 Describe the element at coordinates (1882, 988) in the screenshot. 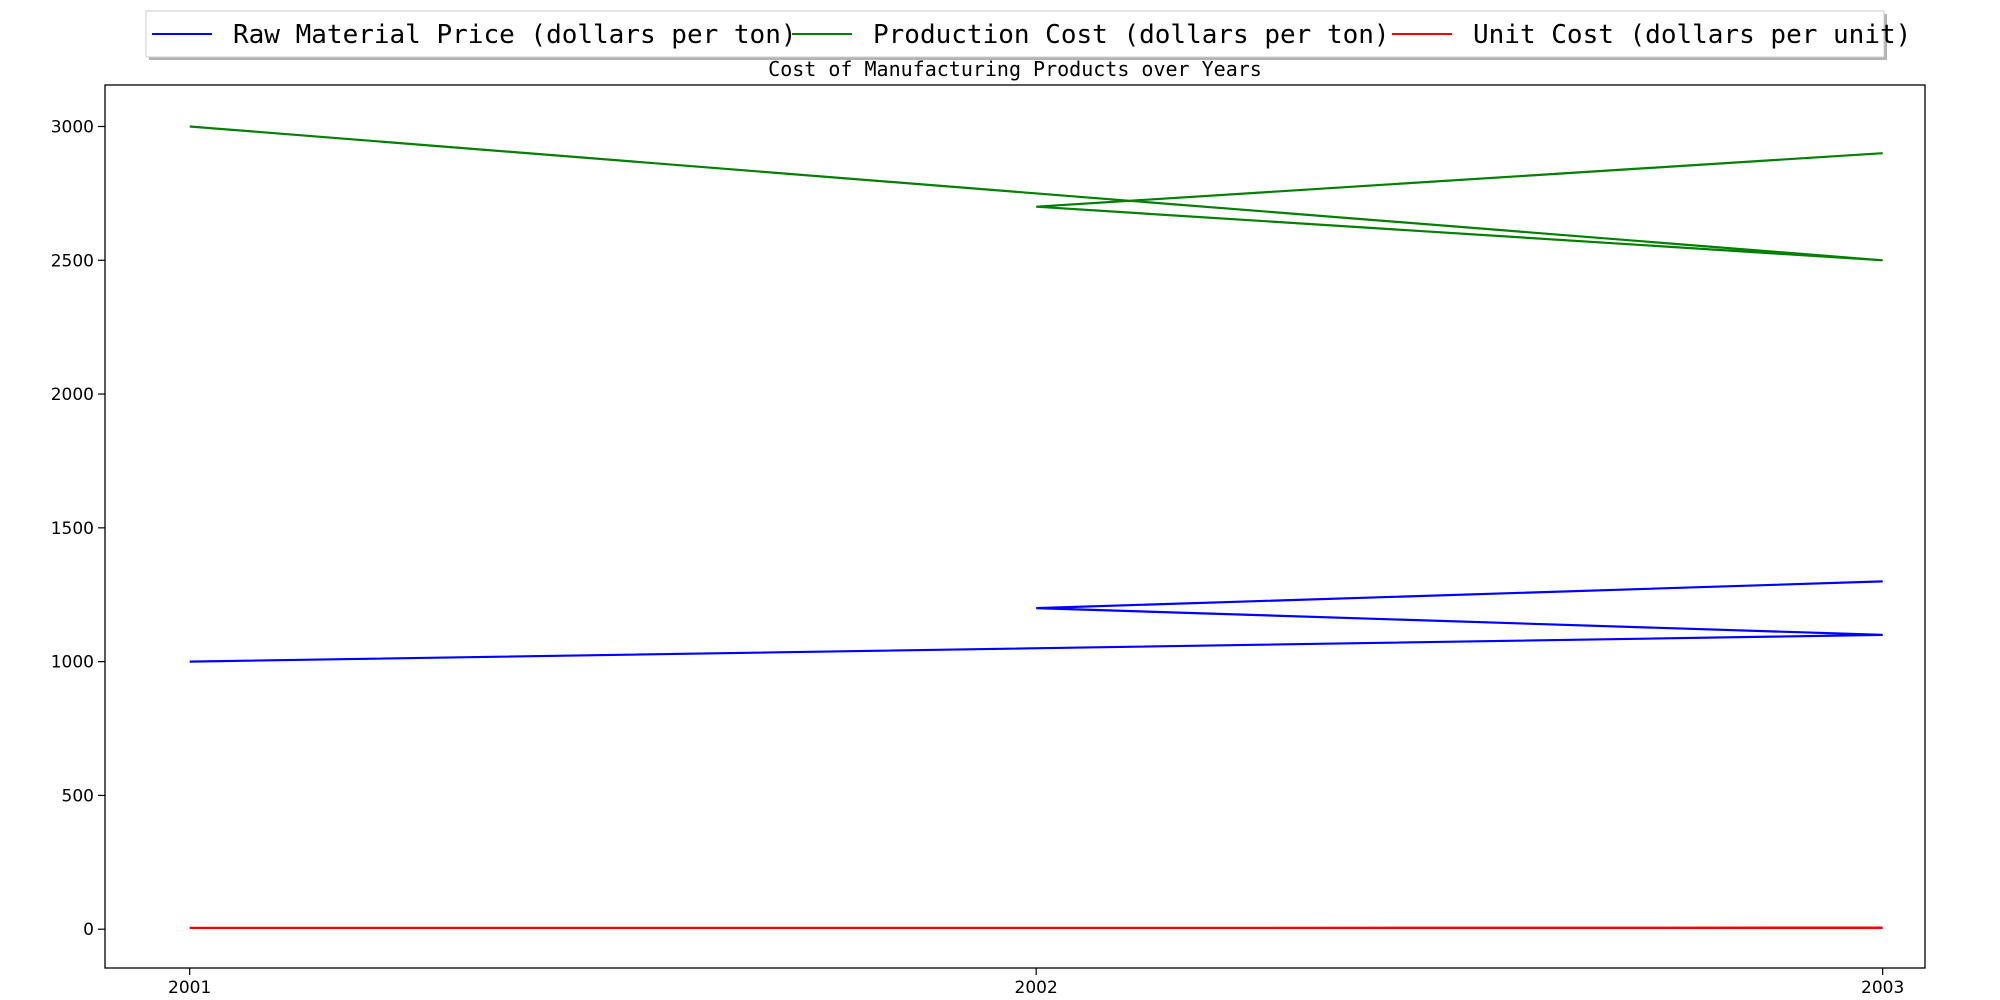

I see `x-tick-label: 2003` at that location.